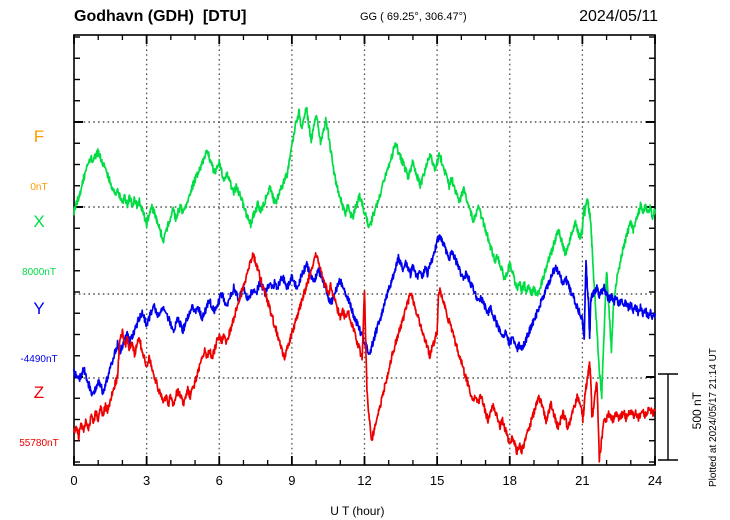 The height and width of the screenshot is (520, 730). Describe the element at coordinates (39, 221) in the screenshot. I see `component-name-x: X` at that location.